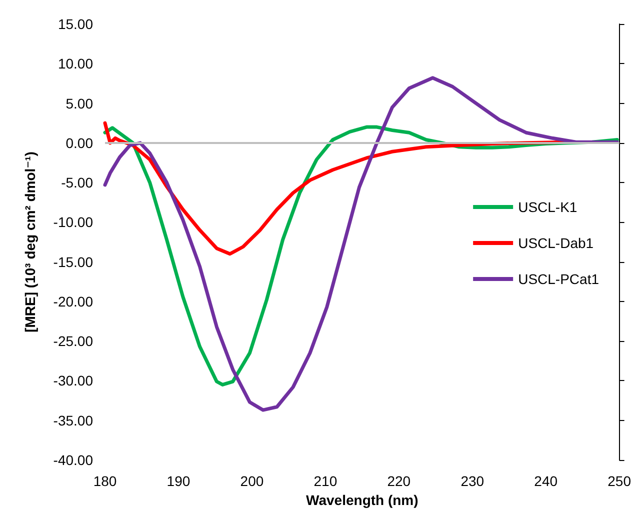  What do you see at coordinates (80, 142) in the screenshot?
I see `y-tick-label: 0.00` at bounding box center [80, 142].